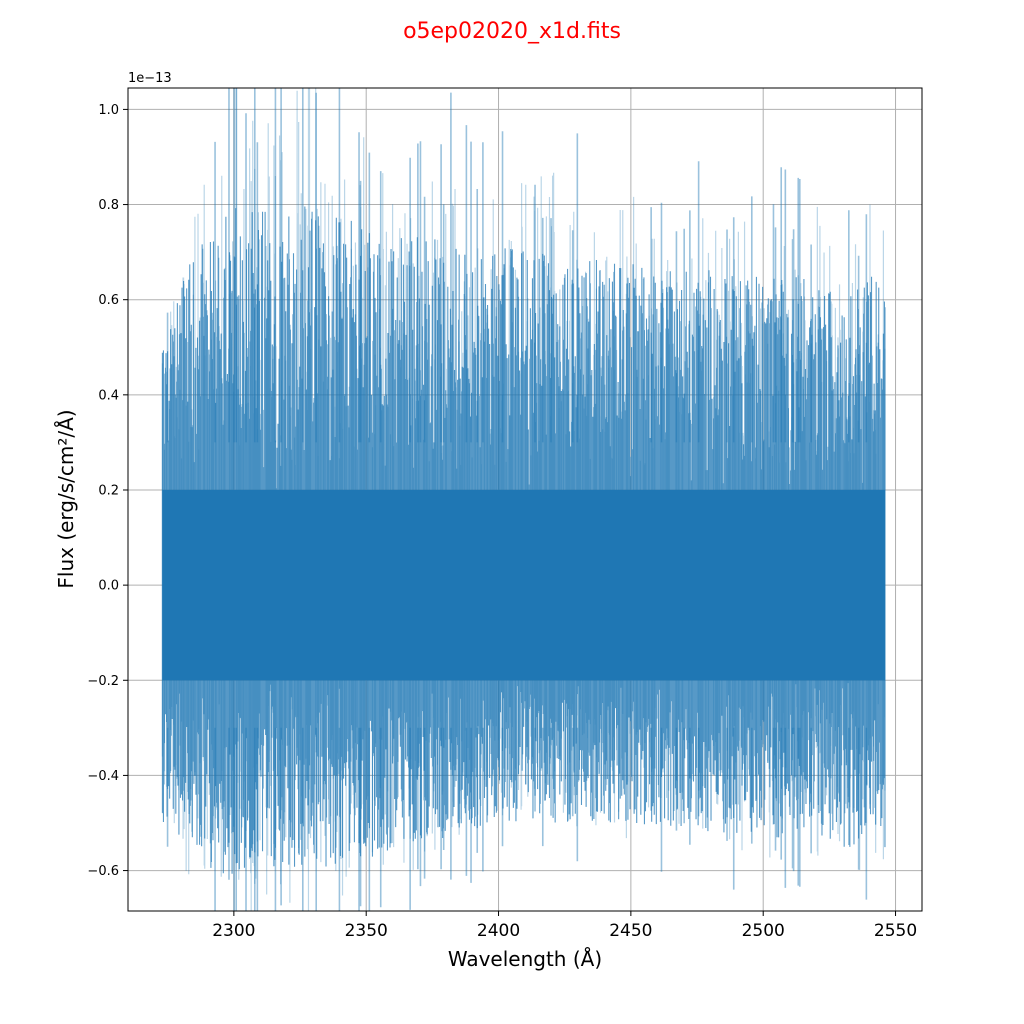  What do you see at coordinates (108, 586) in the screenshot?
I see `y-tick-label: 0.0` at bounding box center [108, 586].